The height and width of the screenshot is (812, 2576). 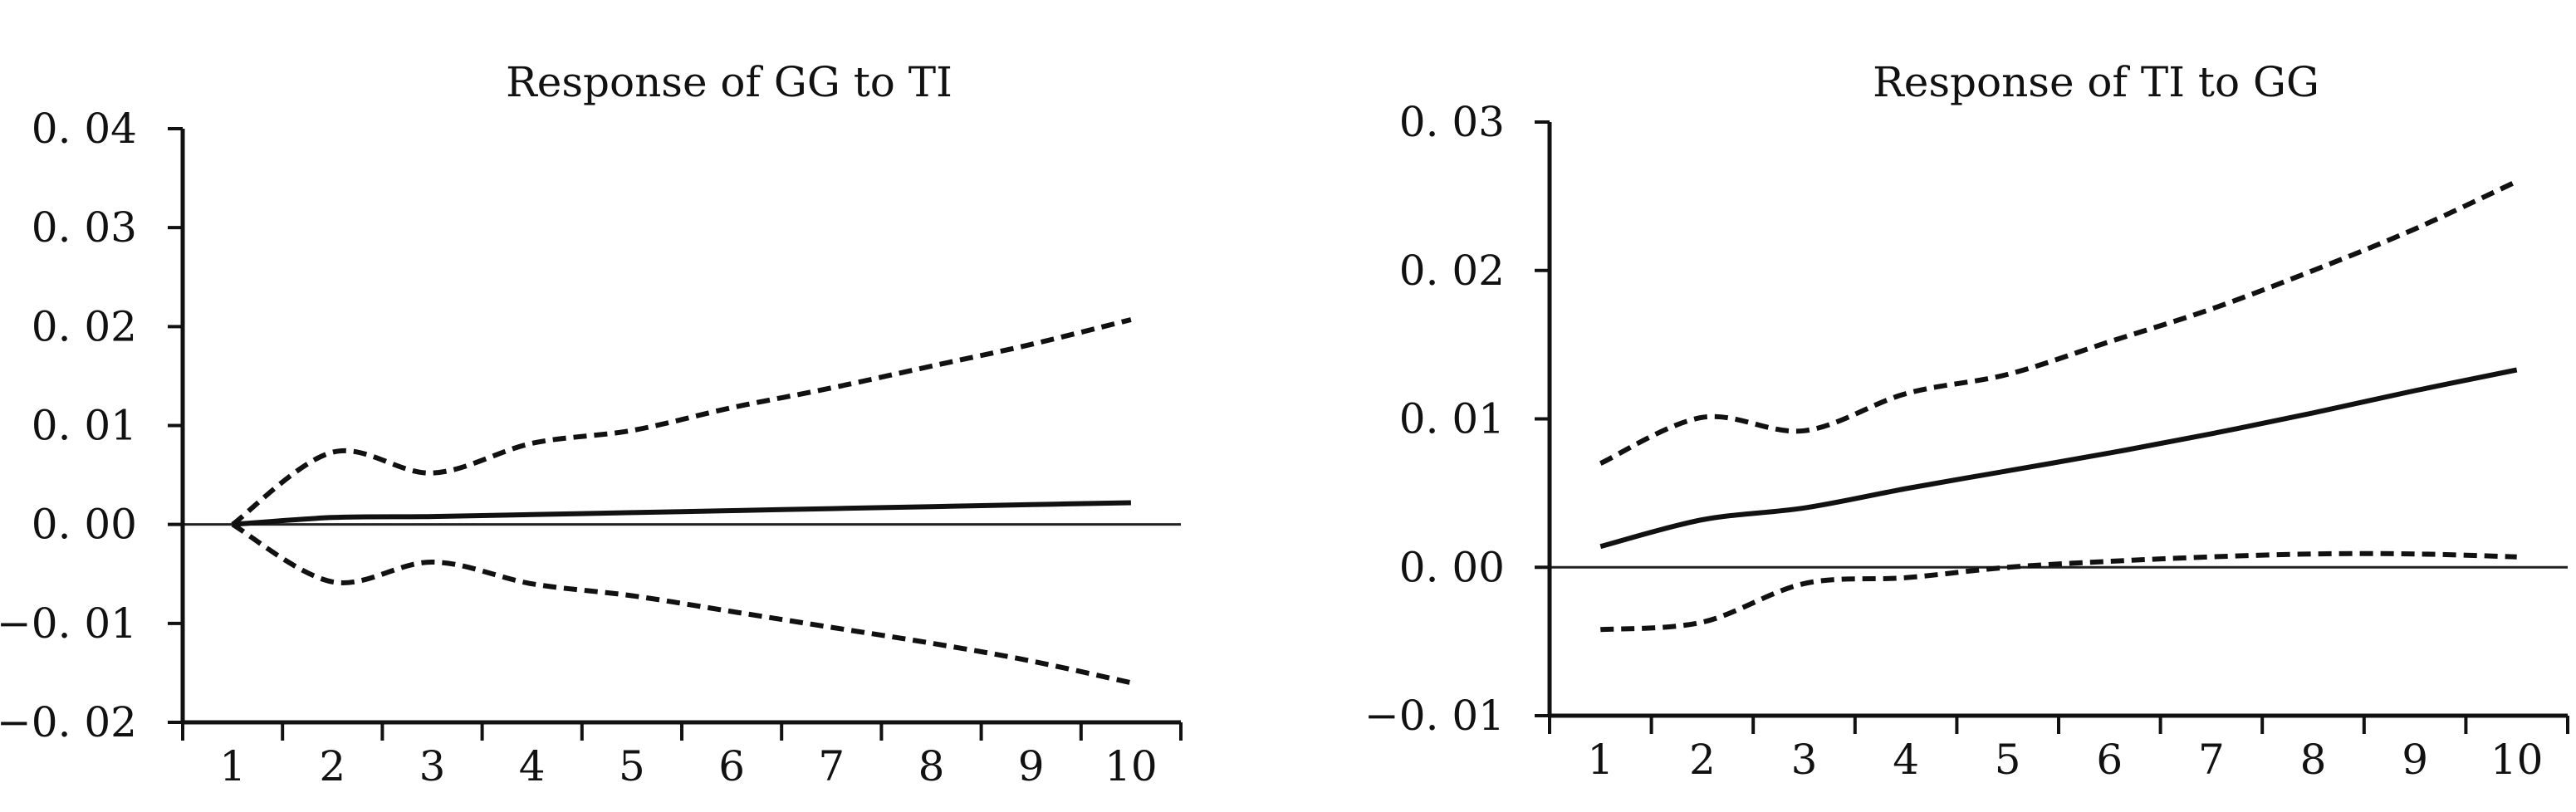 I want to click on y-tick-label: −0. 02, so click(x=68, y=722).